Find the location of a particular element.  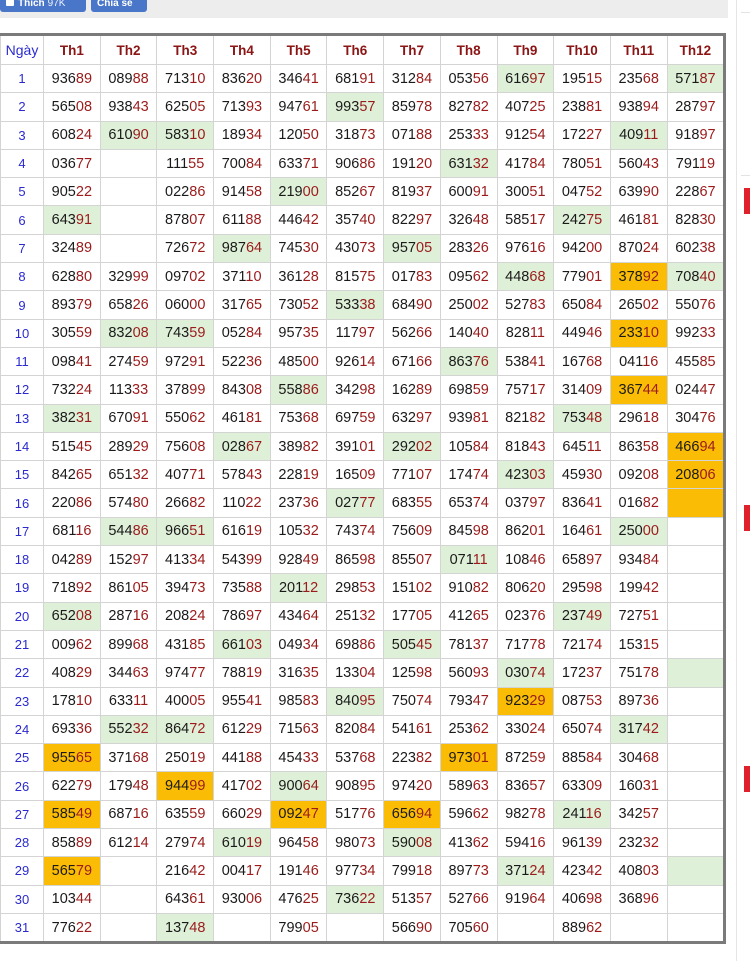

leading-digits: 565 is located at coordinates (63, 870).